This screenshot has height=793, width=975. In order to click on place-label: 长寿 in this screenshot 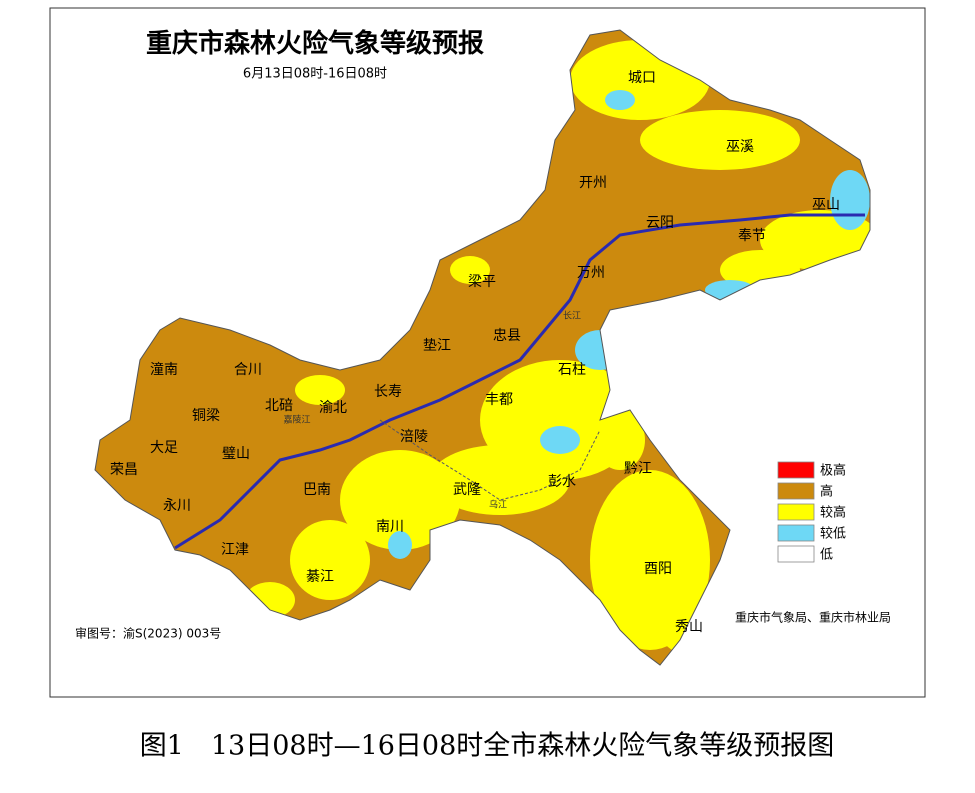, I will do `click(388, 391)`.